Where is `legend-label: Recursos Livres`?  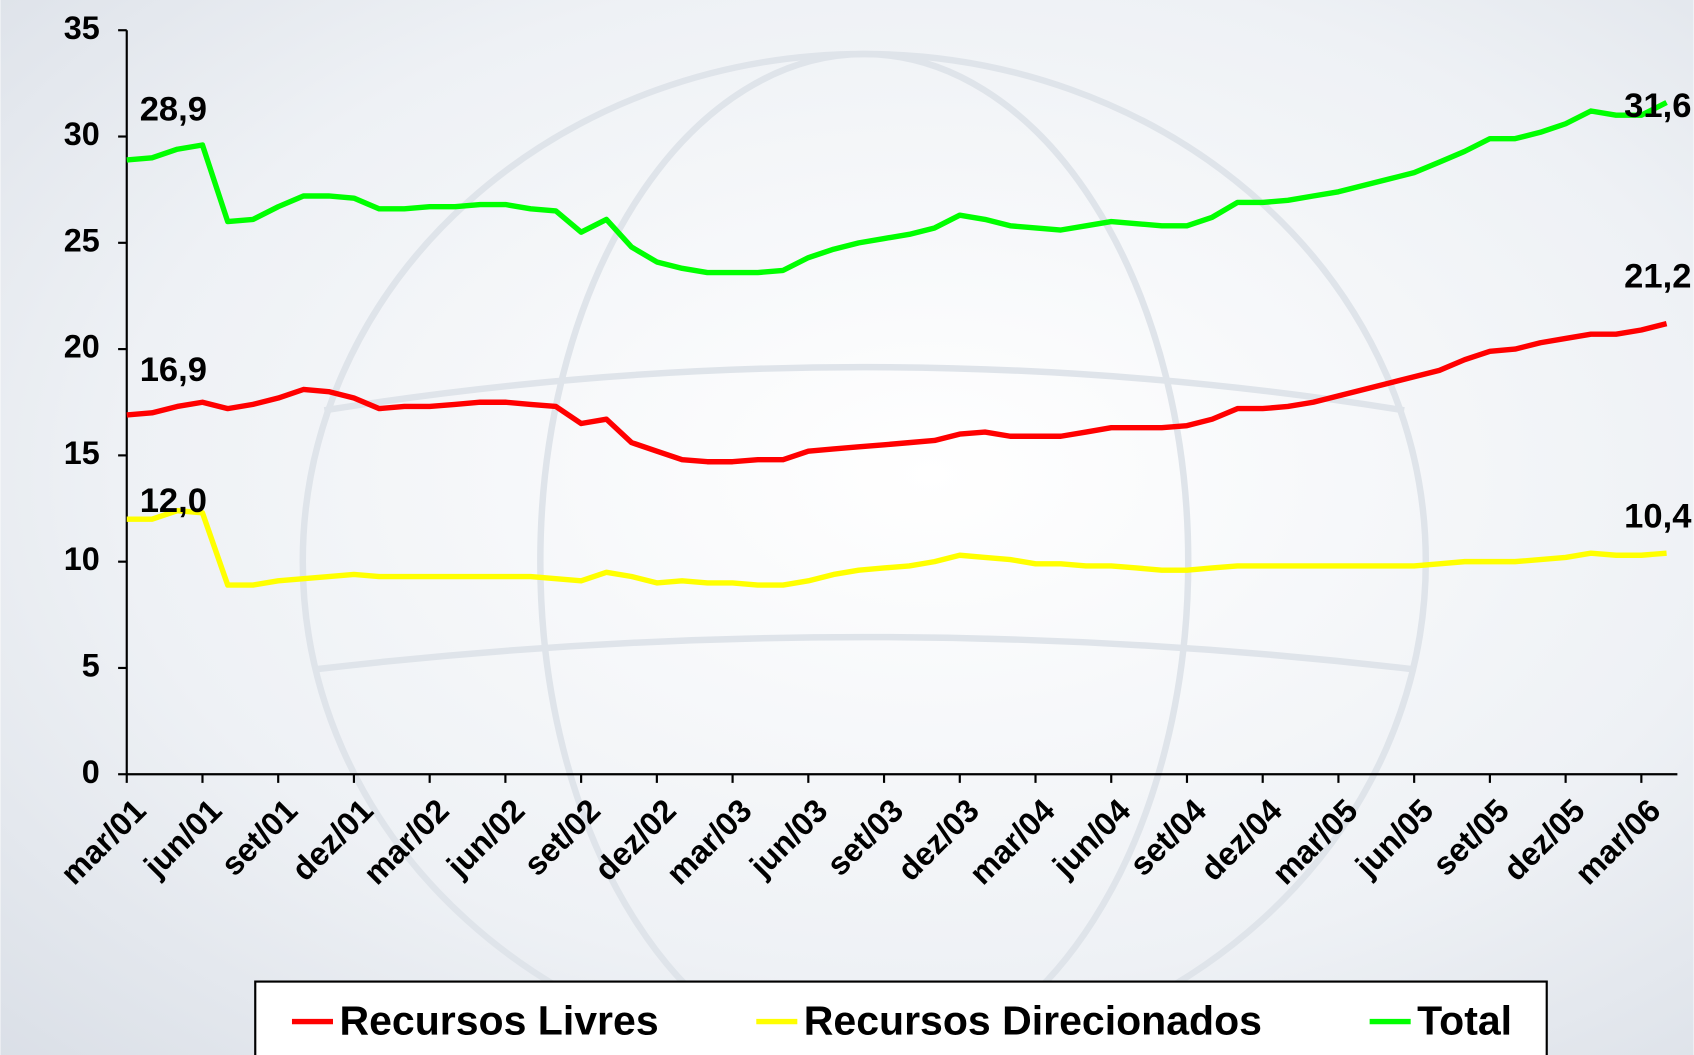 legend-label: Recursos Livres is located at coordinates (498, 1021).